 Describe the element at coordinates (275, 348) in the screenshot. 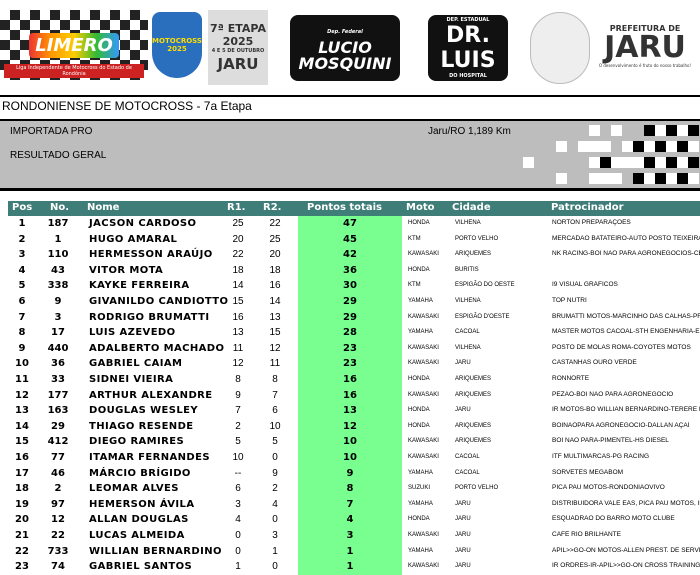

I see `cell-r2: 12` at that location.